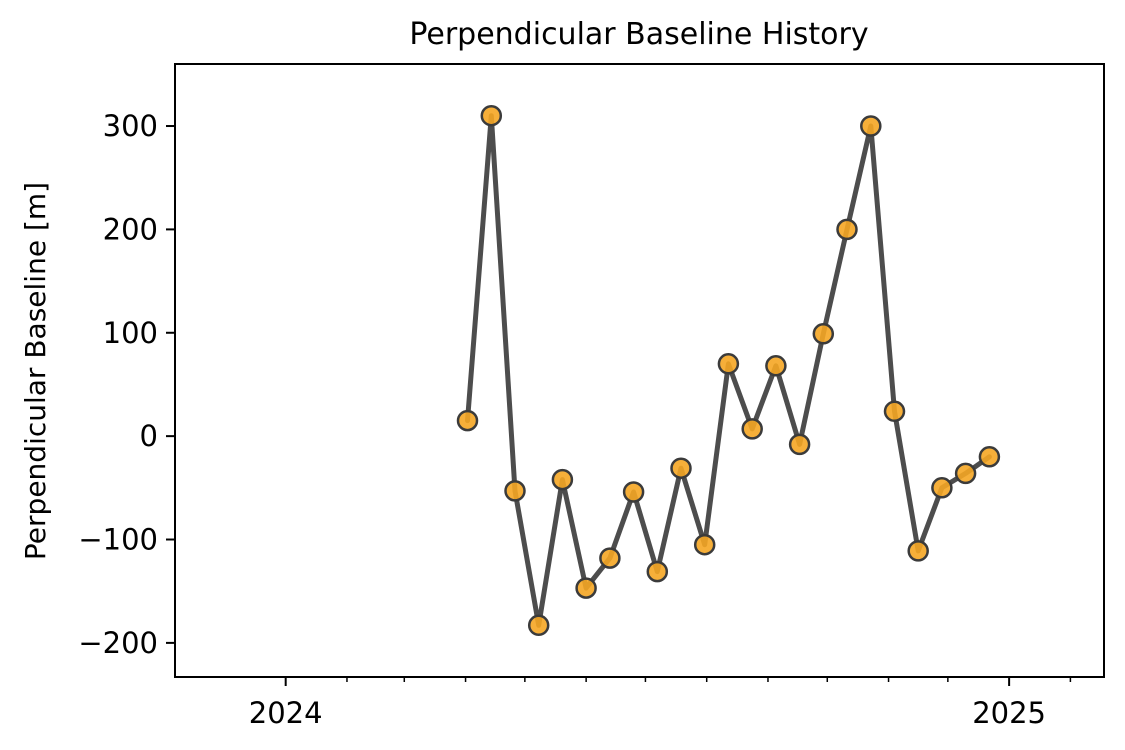 The image size is (1125, 750). I want to click on x-tick-label: 2025, so click(1009, 713).